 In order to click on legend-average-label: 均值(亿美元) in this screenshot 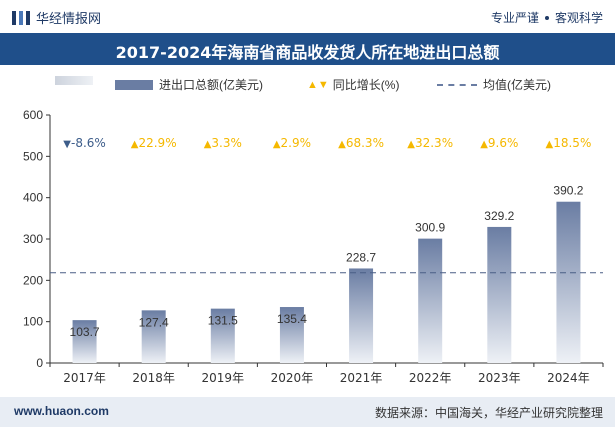, I will do `click(517, 85)`.